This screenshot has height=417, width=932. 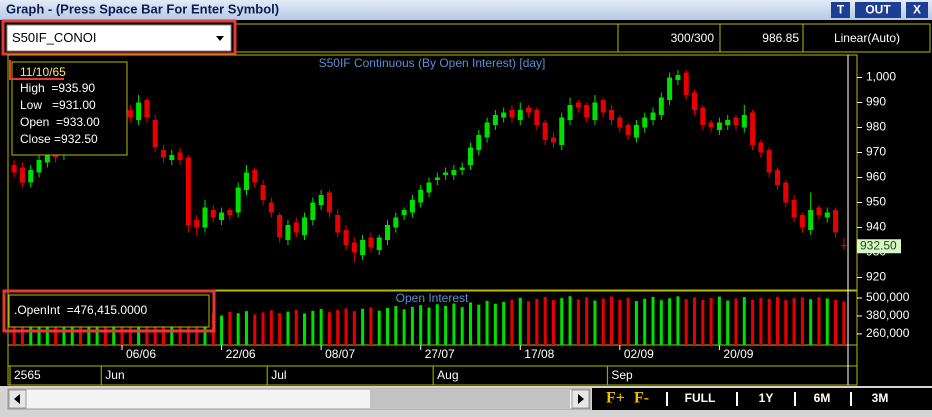 I want to click on symbol-dropdown, so click(x=119, y=38).